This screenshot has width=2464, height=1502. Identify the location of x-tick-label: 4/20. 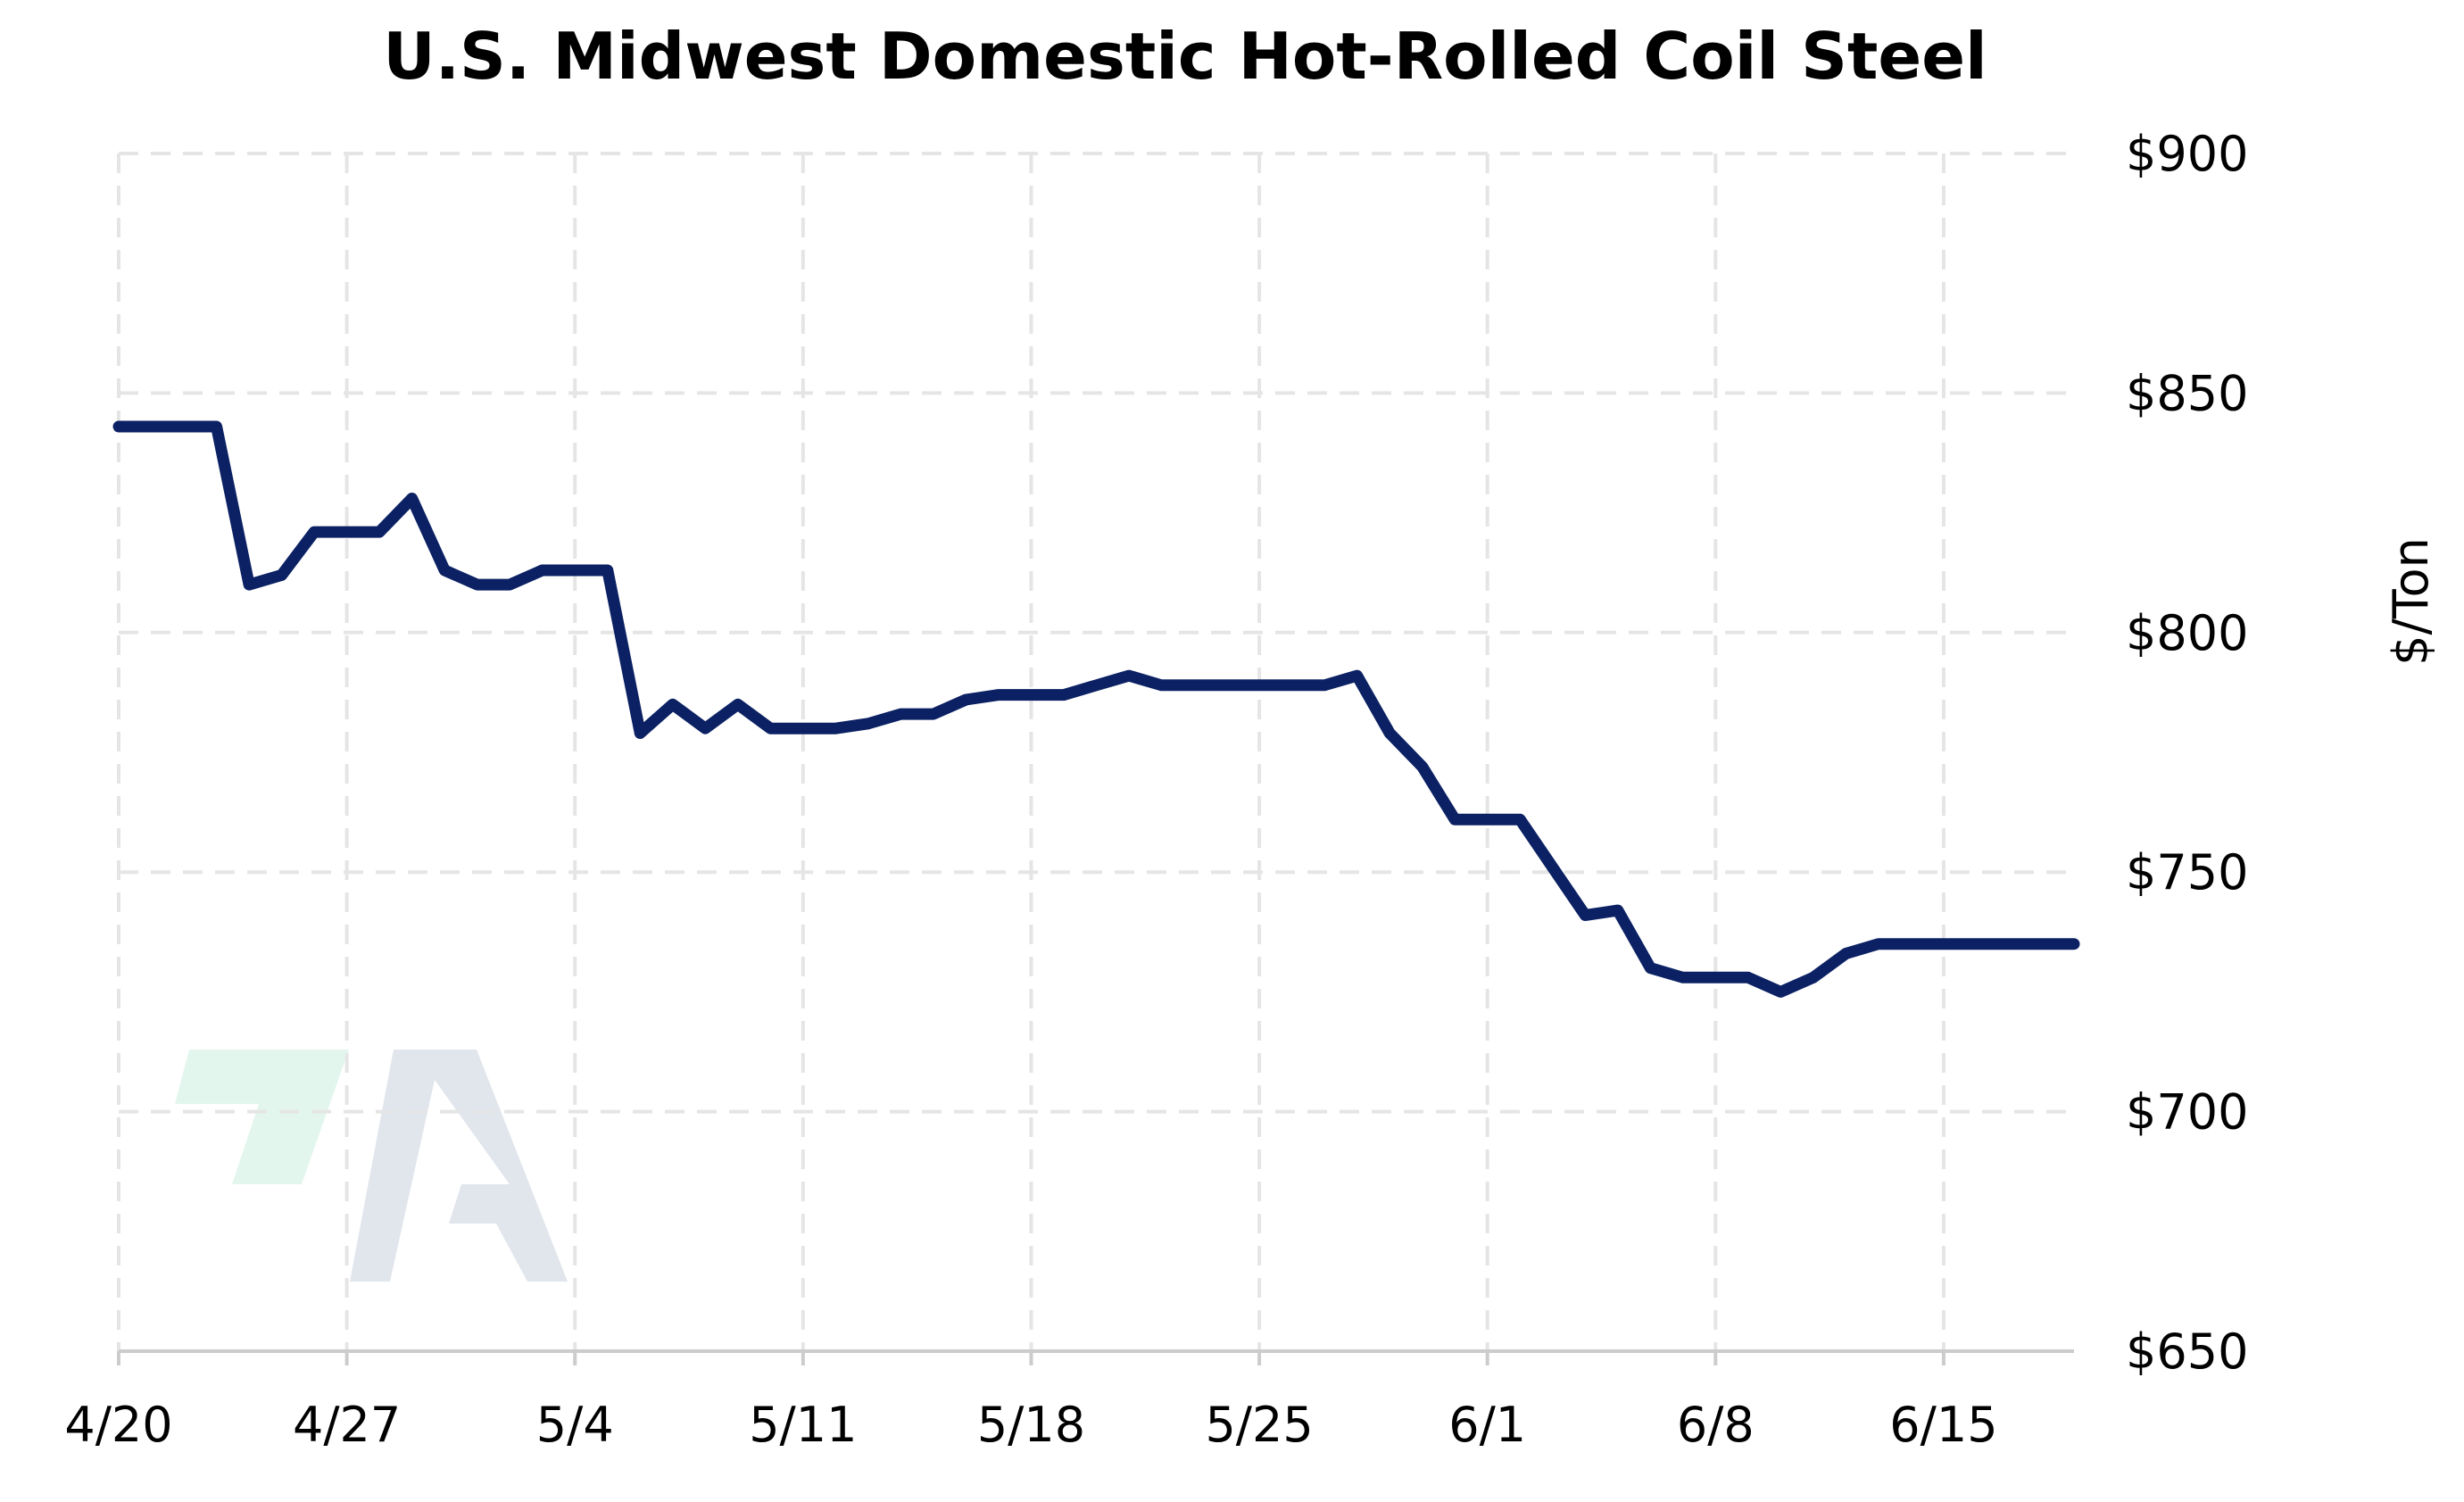
(118, 1425).